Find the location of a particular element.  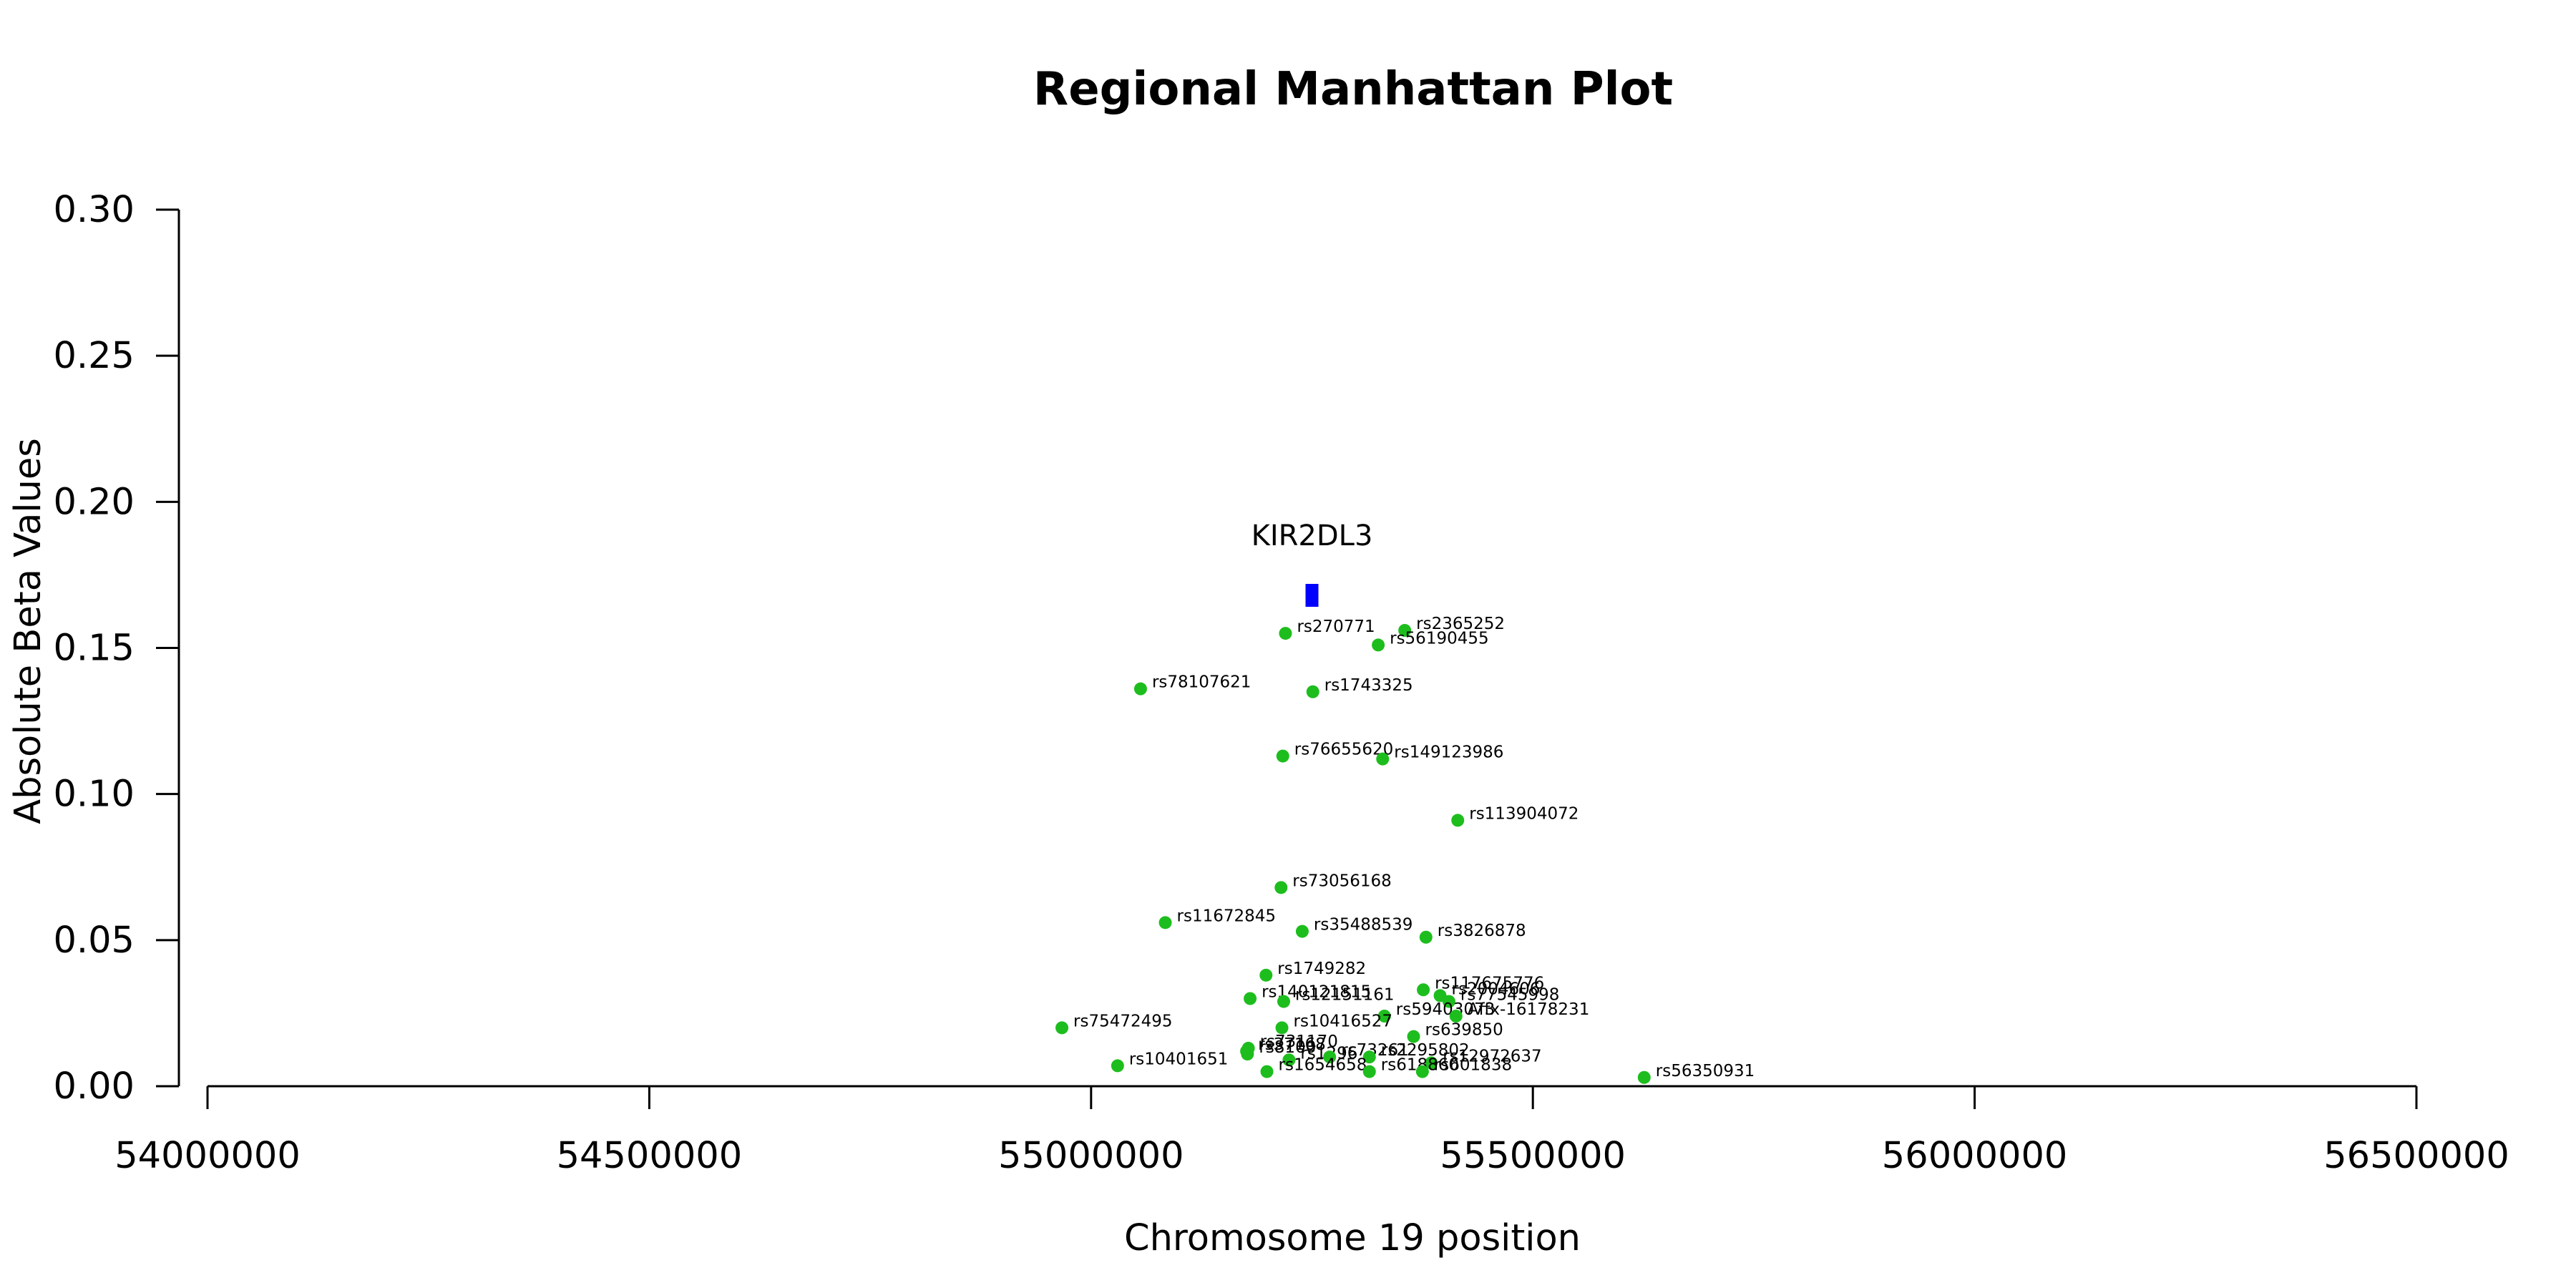

snp-label: rs731170 is located at coordinates (1299, 1042).